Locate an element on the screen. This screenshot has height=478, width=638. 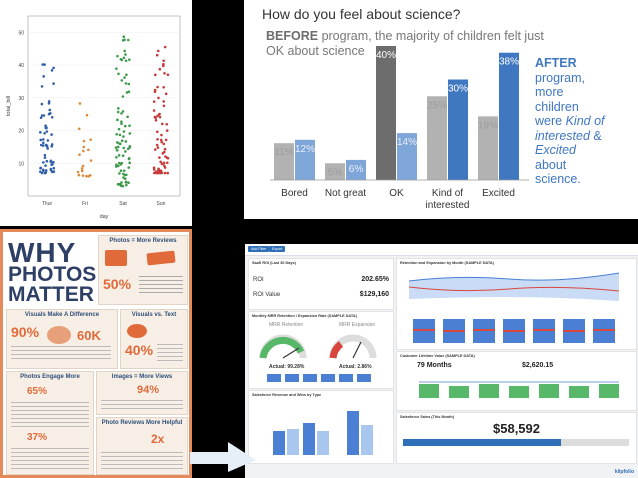
label-after-3: 30% is located at coordinates (458, 89).